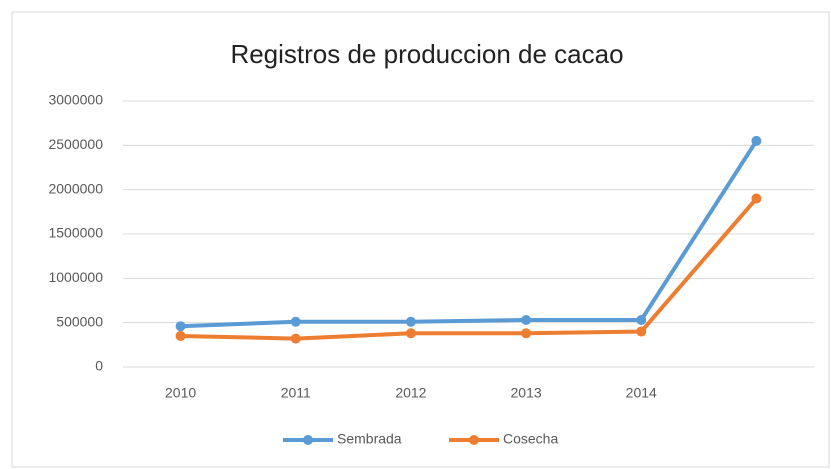  What do you see at coordinates (530, 439) in the screenshot?
I see `legend-label: Cosecha` at bounding box center [530, 439].